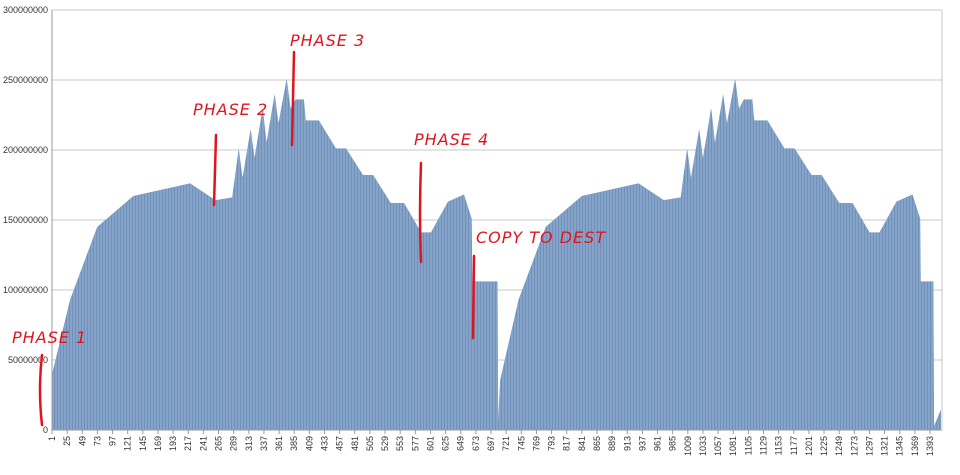 The height and width of the screenshot is (475, 960). I want to click on x-tick-label: 457, so click(340, 443).